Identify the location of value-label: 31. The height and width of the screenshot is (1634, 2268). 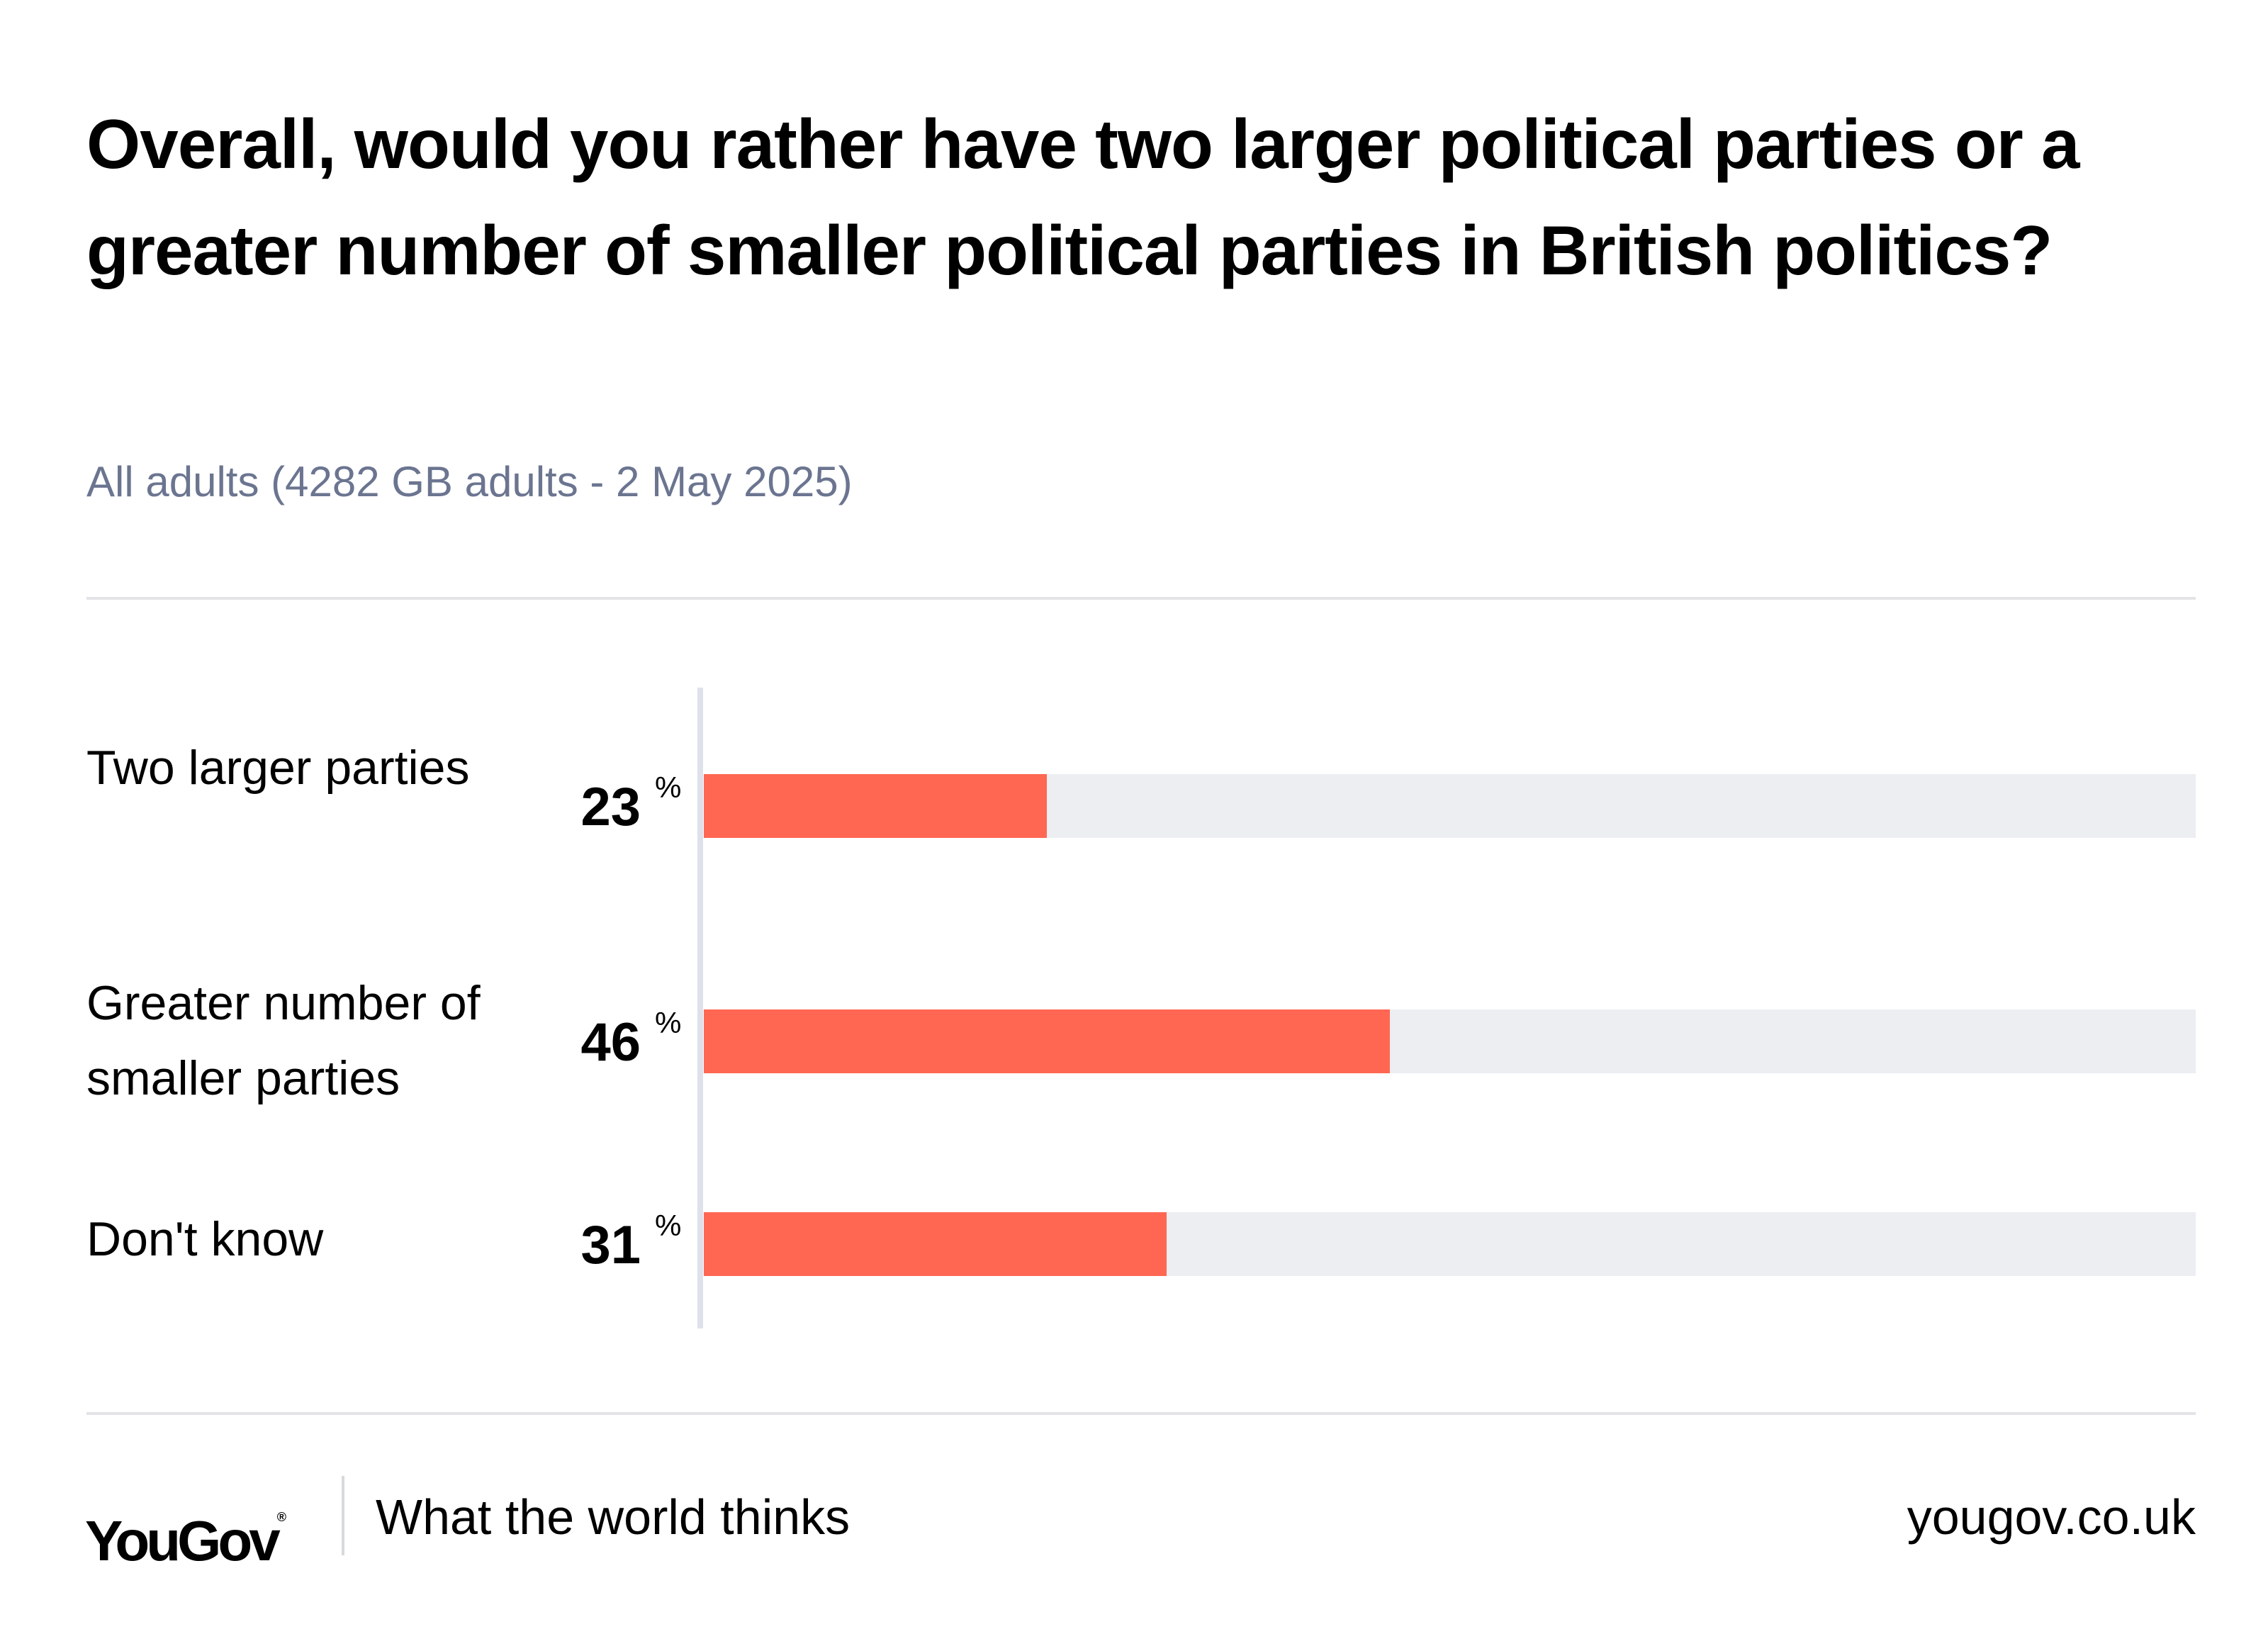
(610, 1245).